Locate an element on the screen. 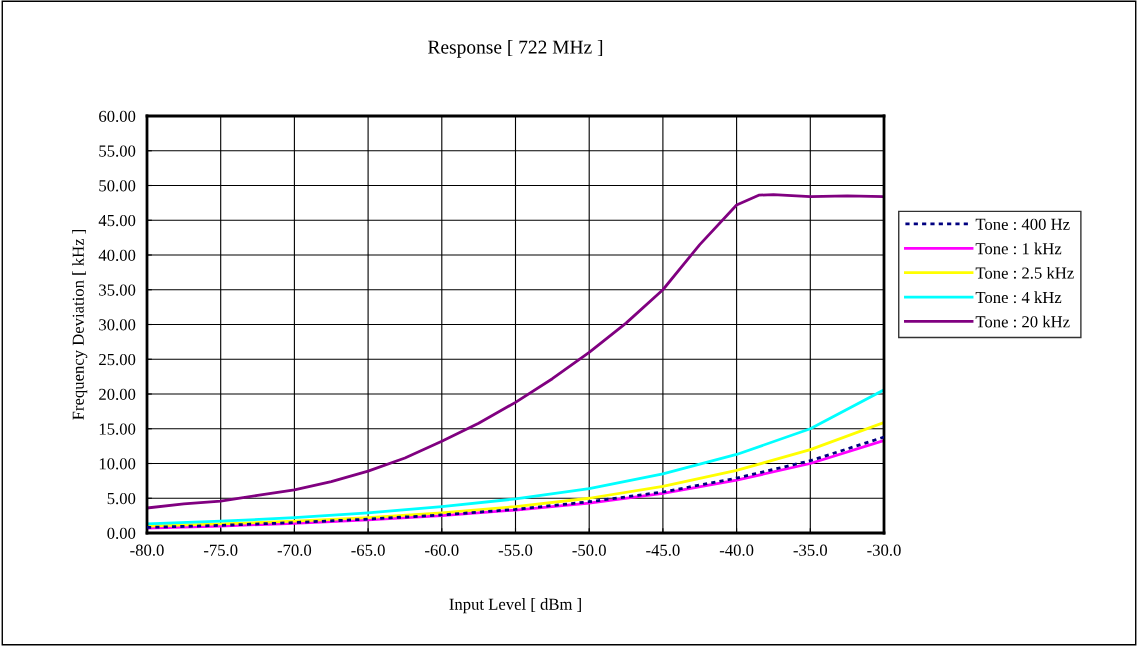 This screenshot has width=1138, height=646. x-tick-label: -60.0 is located at coordinates (442, 550).